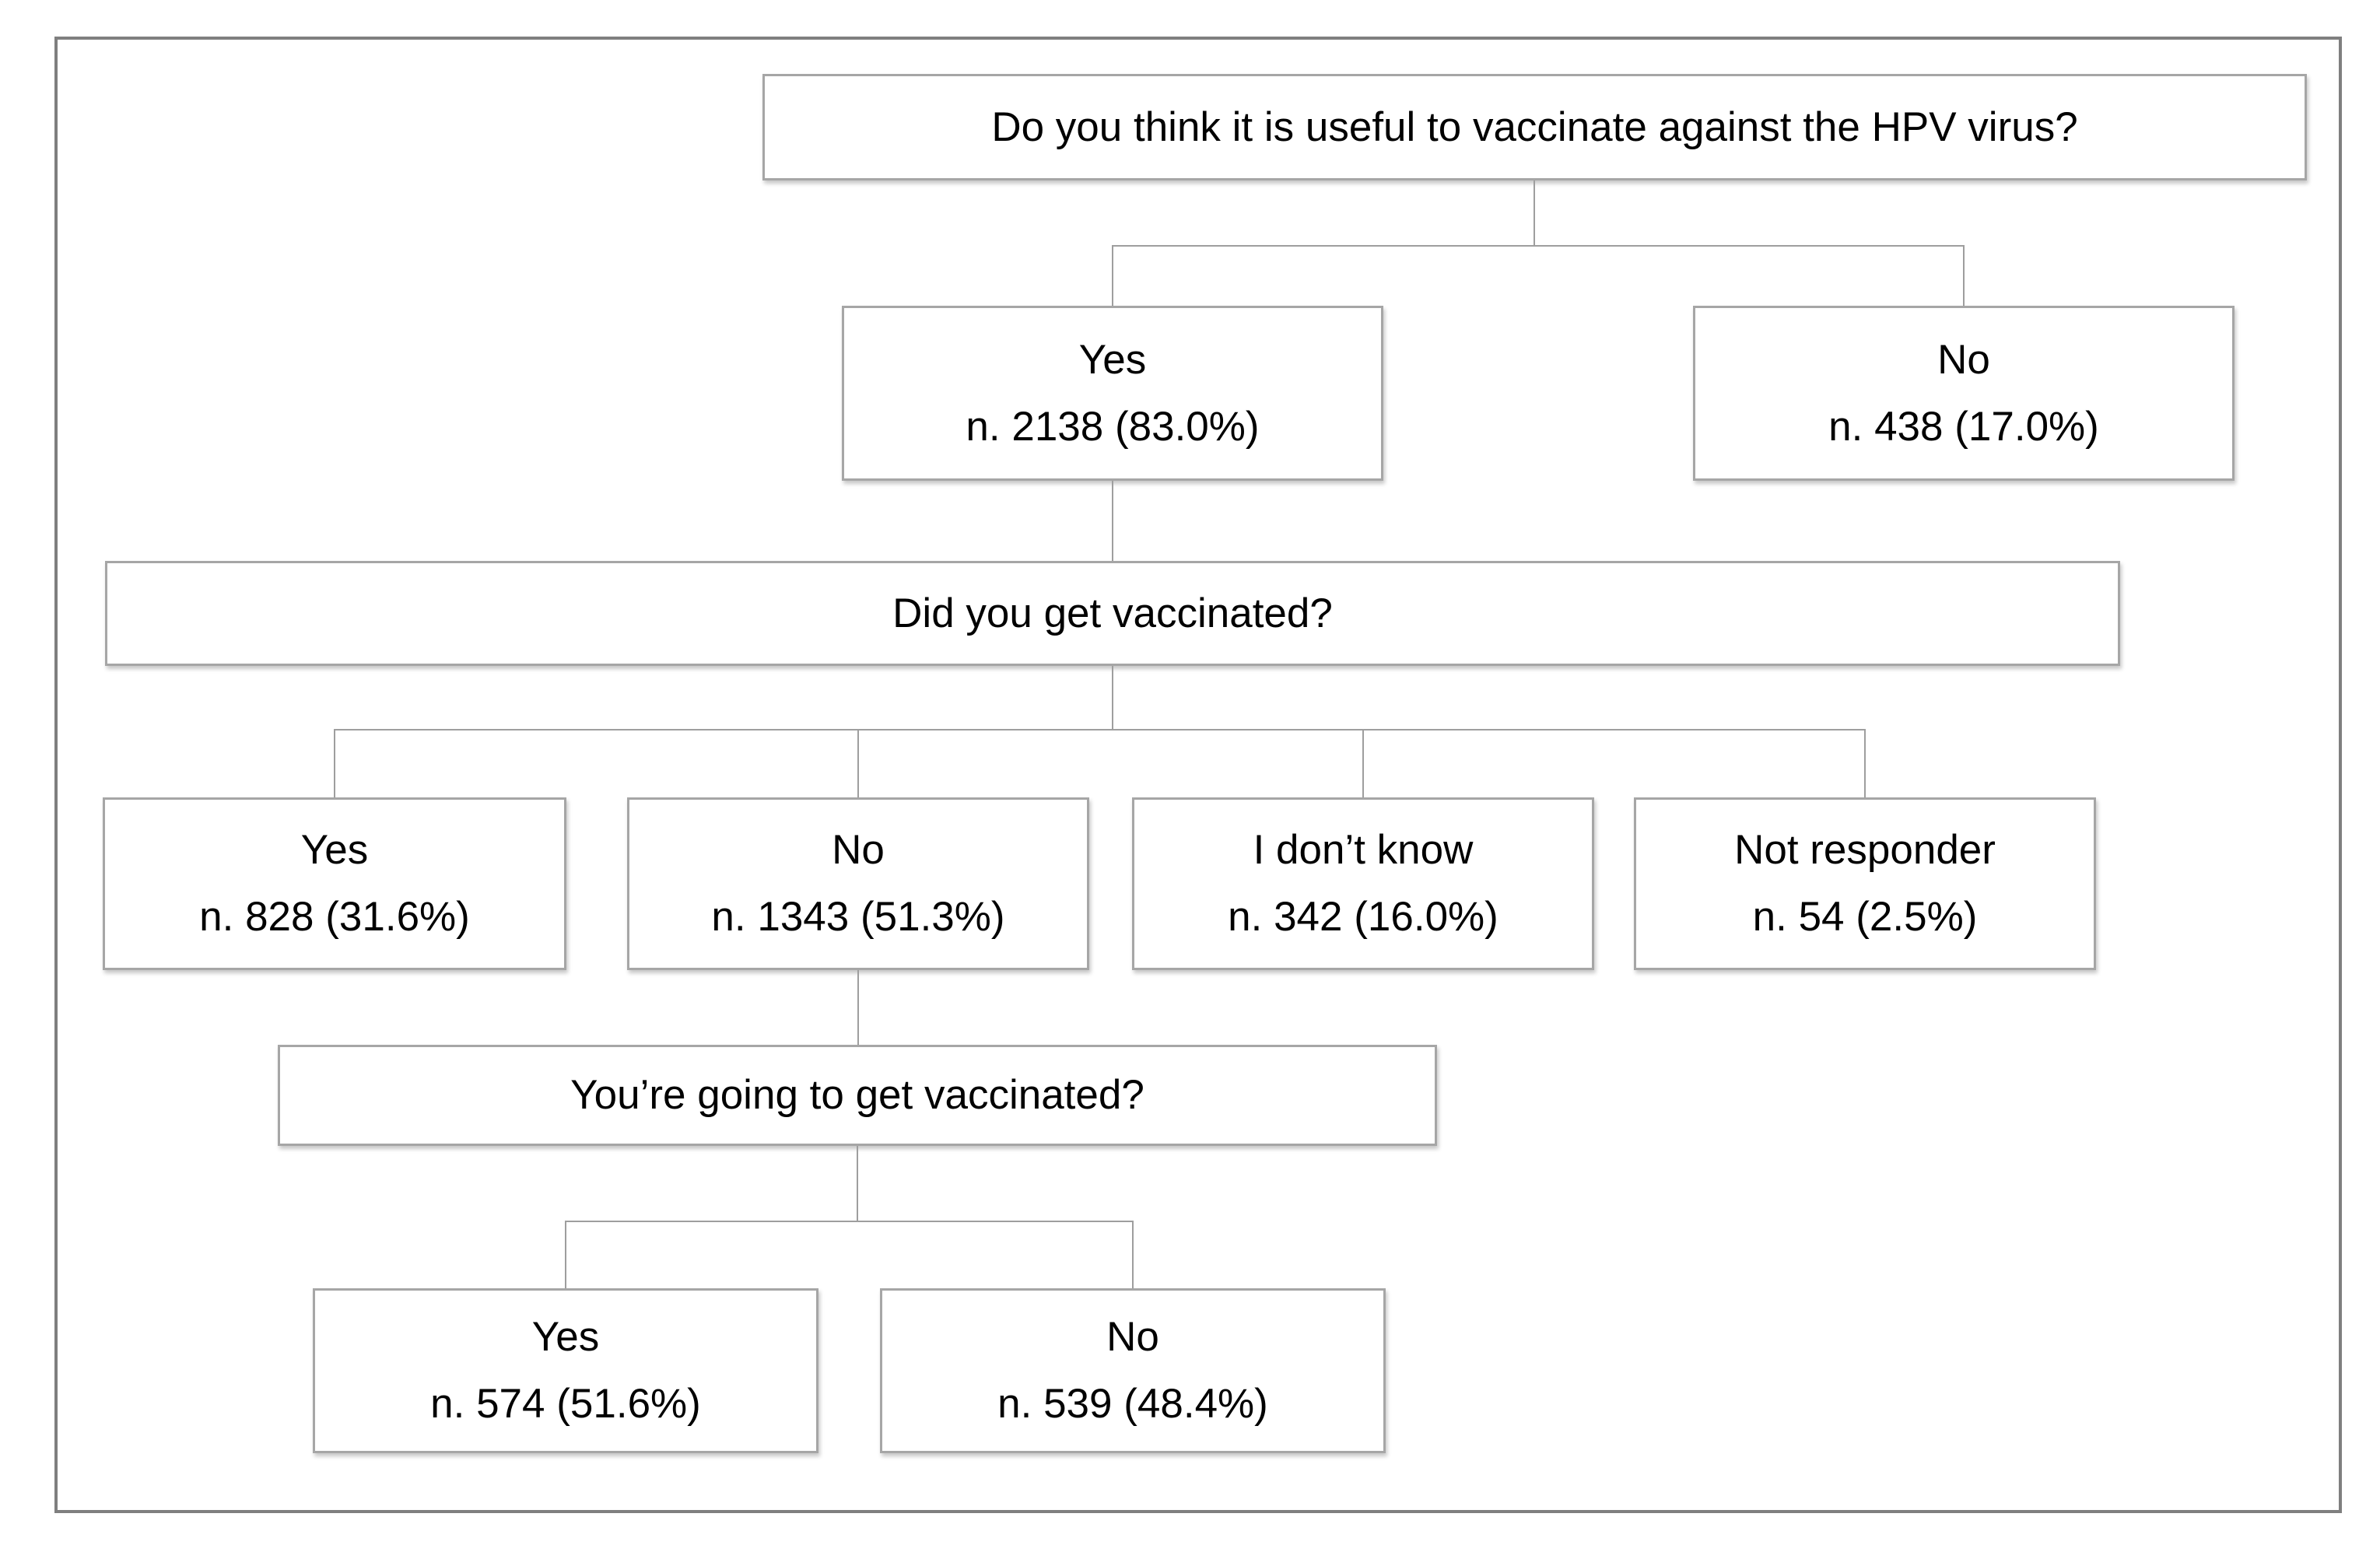 The width and height of the screenshot is (2380, 1545). What do you see at coordinates (858, 883) in the screenshot?
I see `answer-vaccinated-no: No n. 1343 (51.3%)` at bounding box center [858, 883].